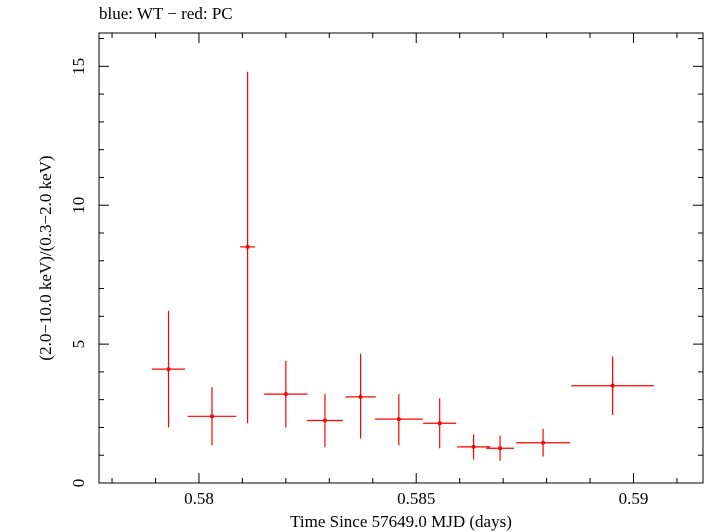 The height and width of the screenshot is (532, 705). I want to click on y-tick-label: 0, so click(78, 483).